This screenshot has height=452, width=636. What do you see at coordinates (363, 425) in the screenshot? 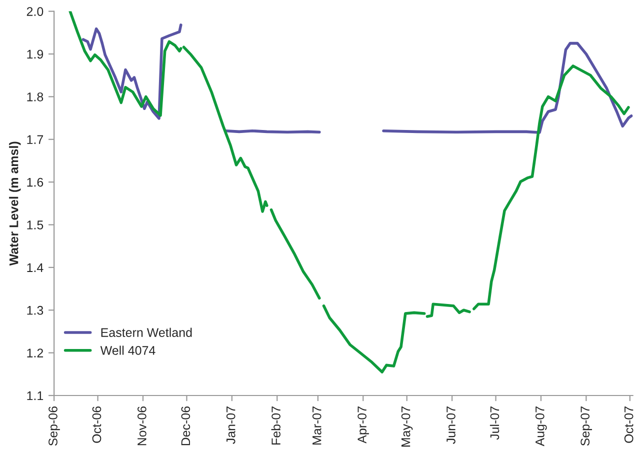
I see `x-tick-label: Apr-07` at bounding box center [363, 425].